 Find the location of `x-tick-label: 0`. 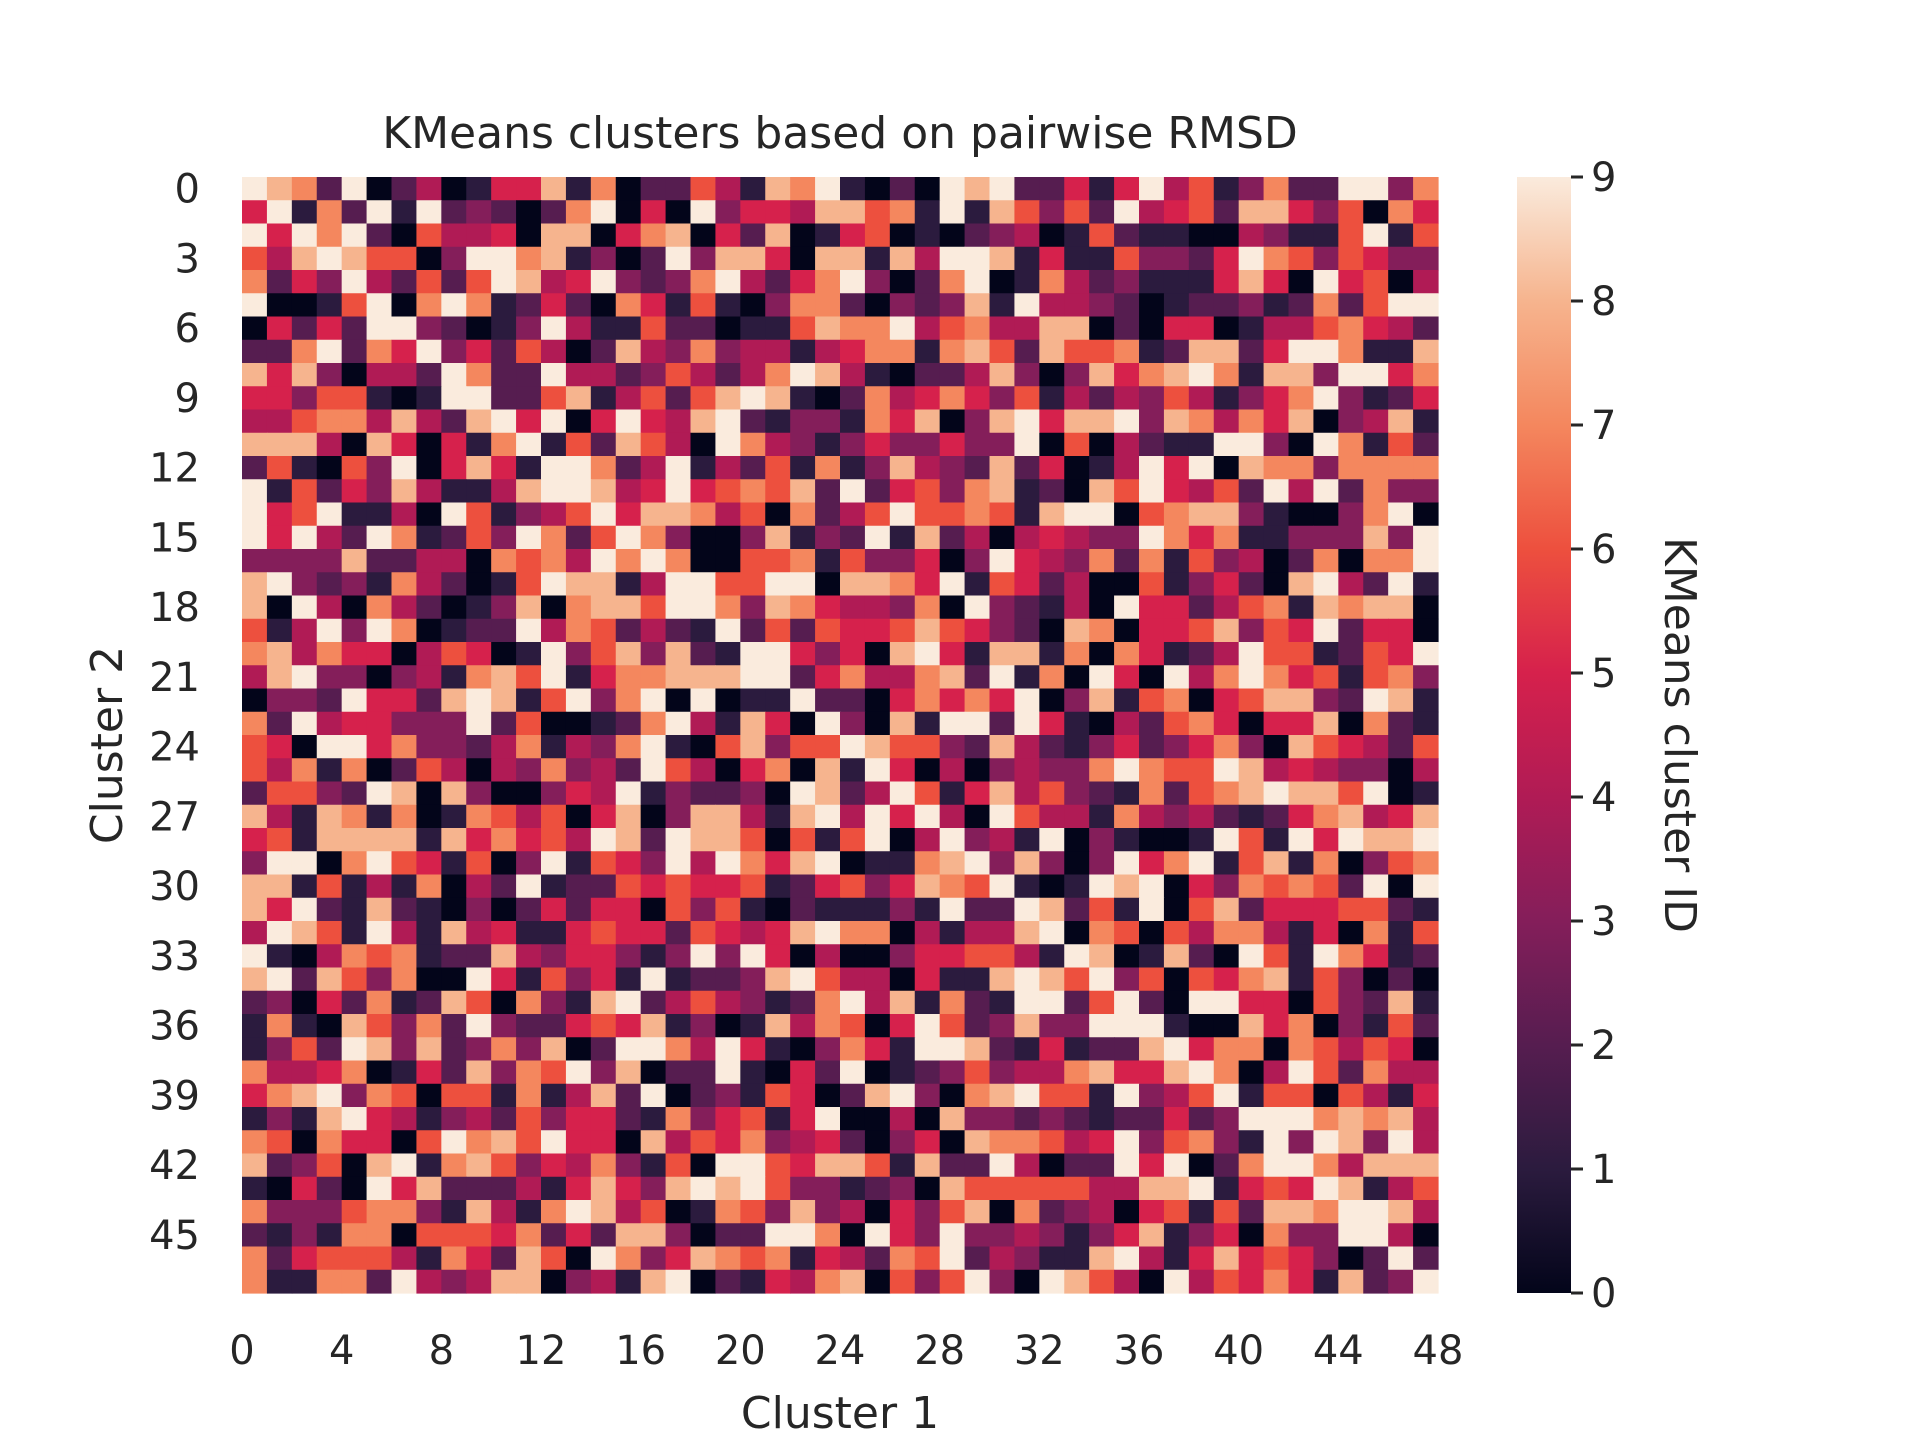

x-tick-label: 0 is located at coordinates (241, 1351).